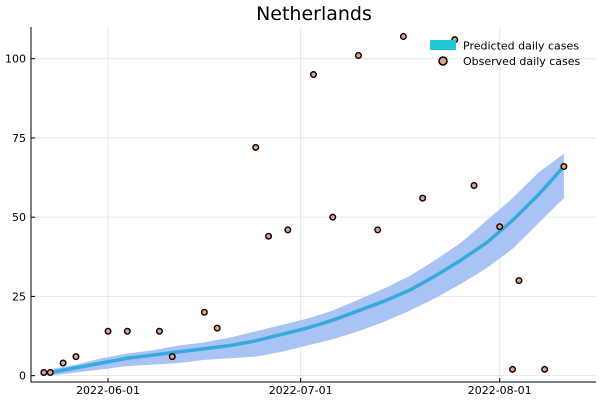 The height and width of the screenshot is (400, 600). Describe the element at coordinates (22, 376) in the screenshot. I see `y-tick-label: 0` at that location.